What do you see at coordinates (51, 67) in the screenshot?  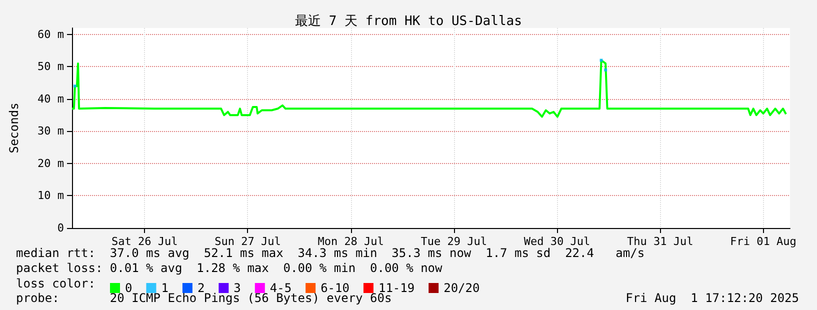 I see `y-tick-label: 50 m` at bounding box center [51, 67].